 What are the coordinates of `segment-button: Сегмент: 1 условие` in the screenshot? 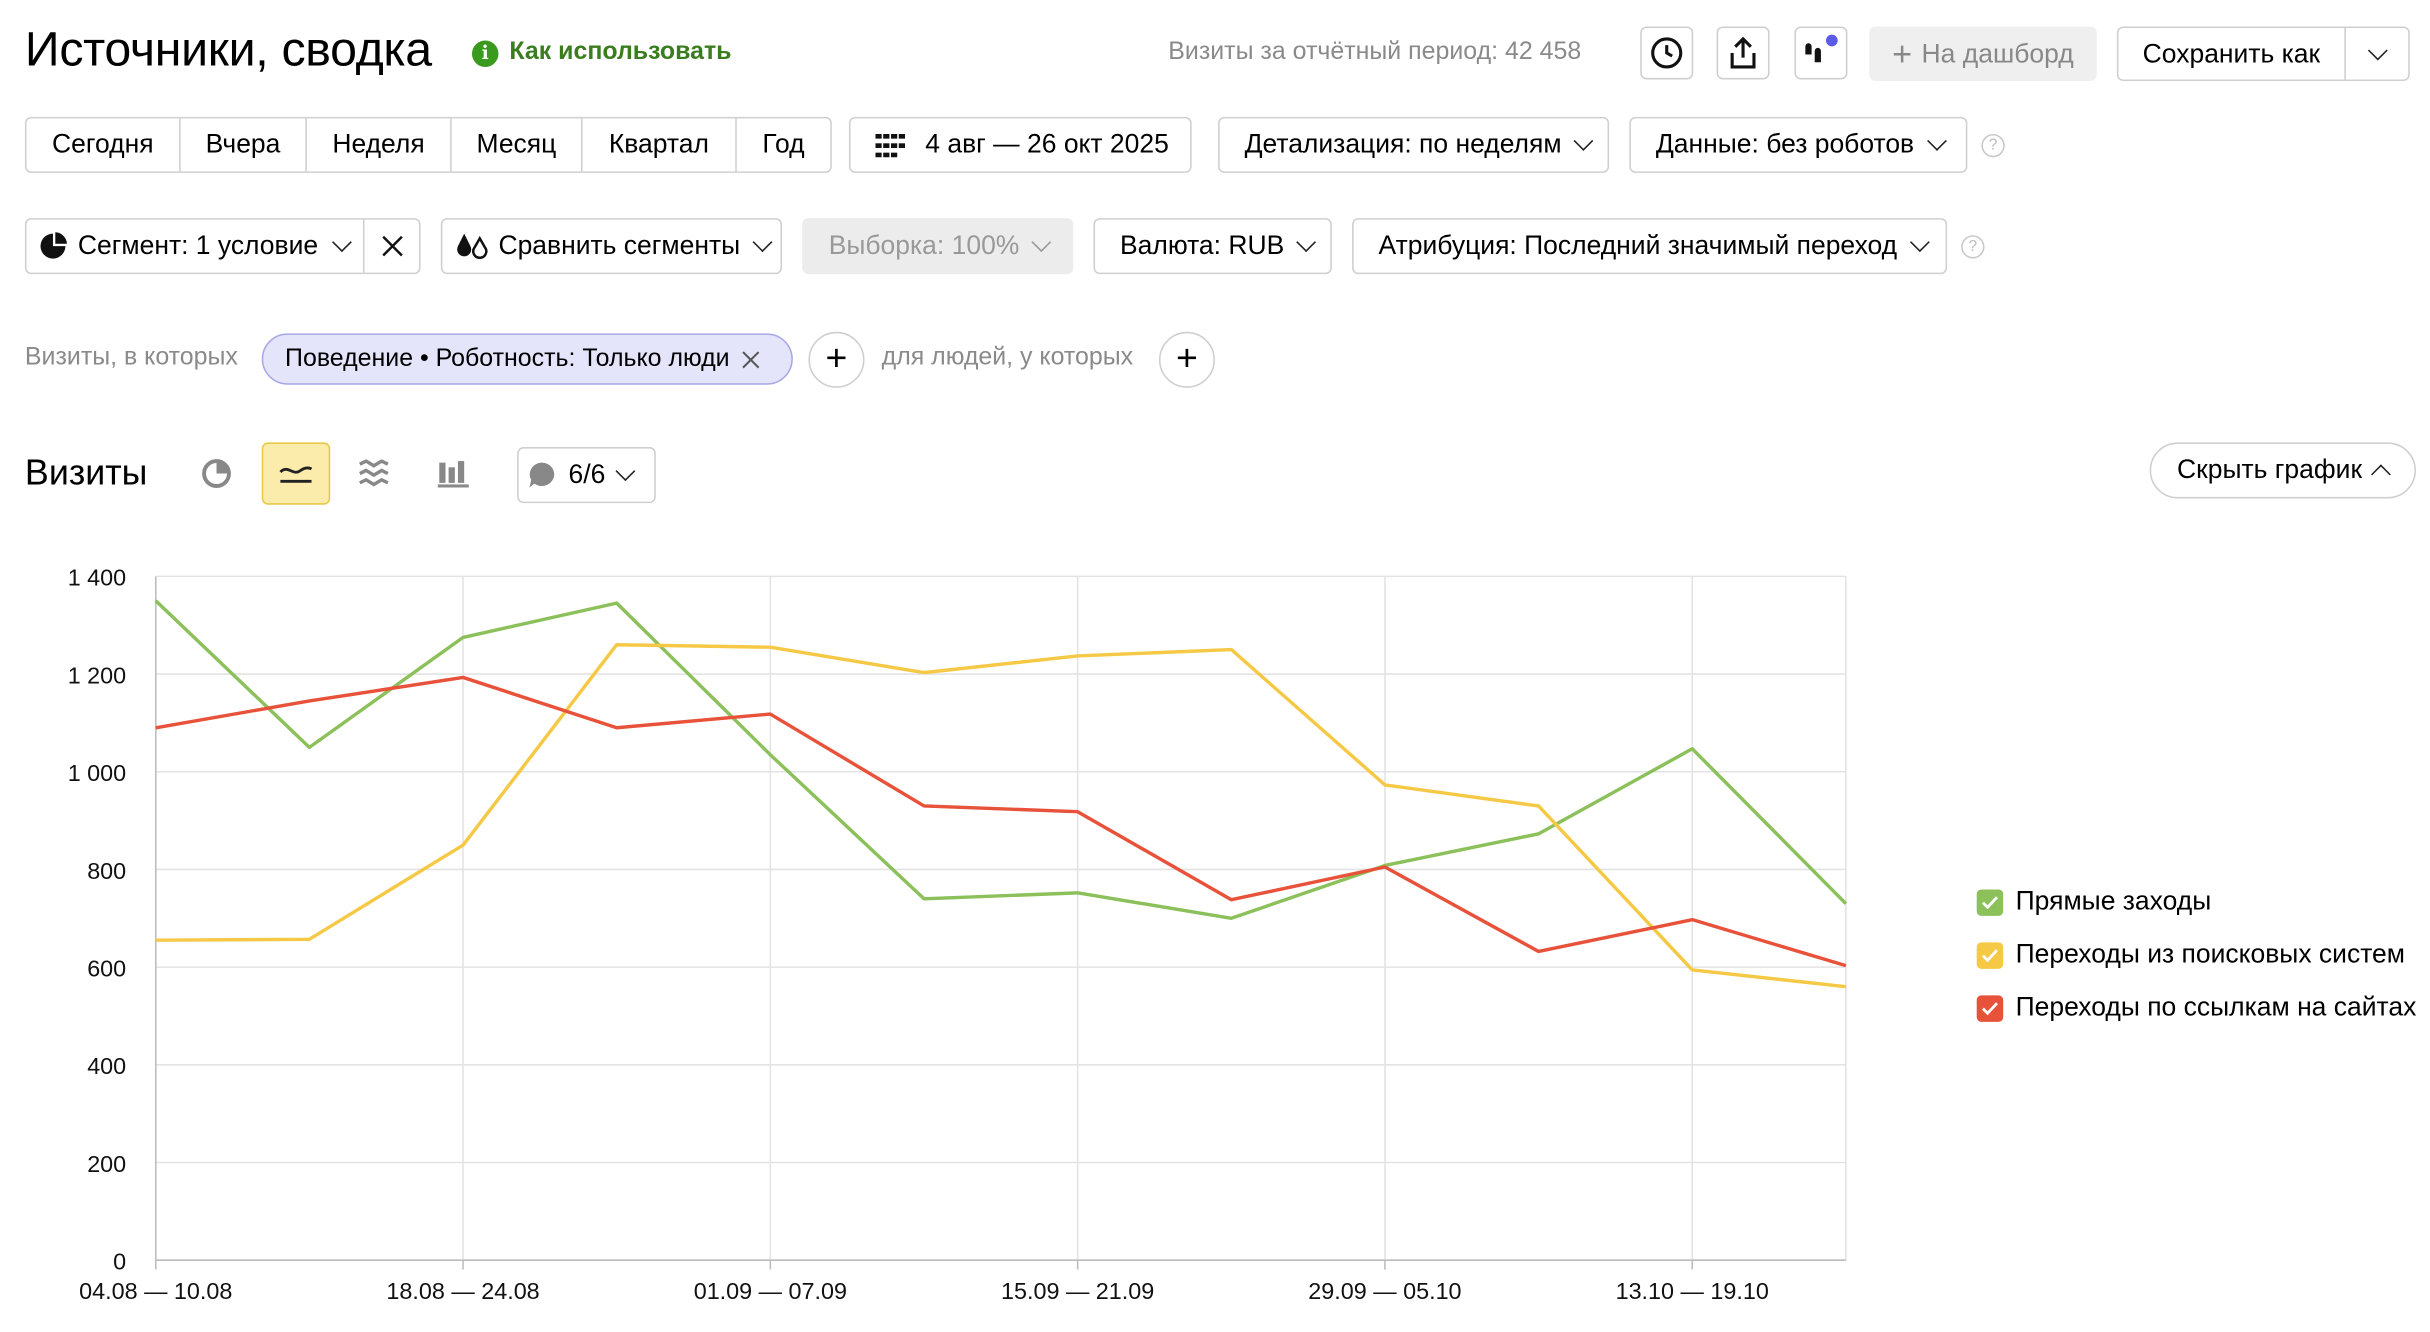 It's located at (222, 246).